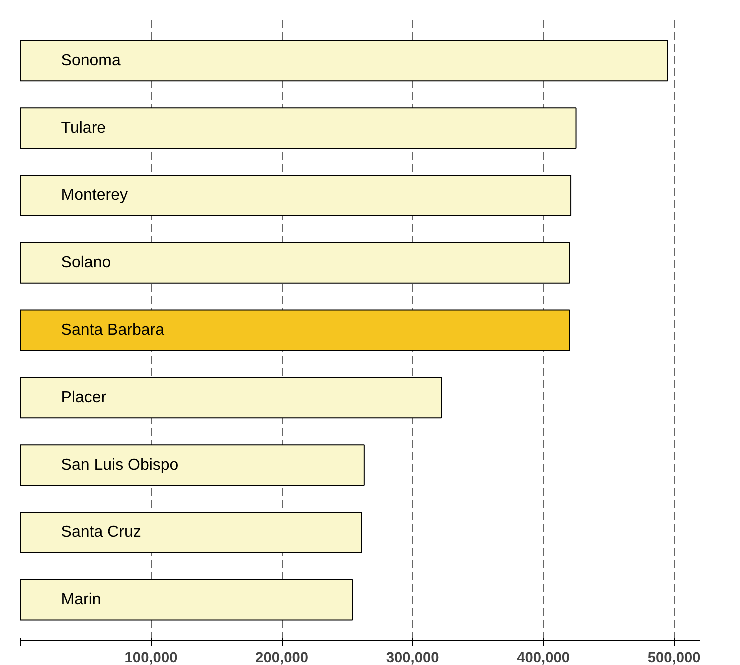 This screenshot has width=740, height=665. Describe the element at coordinates (120, 465) in the screenshot. I see `y-tick-label: San Luis Obispo` at that location.